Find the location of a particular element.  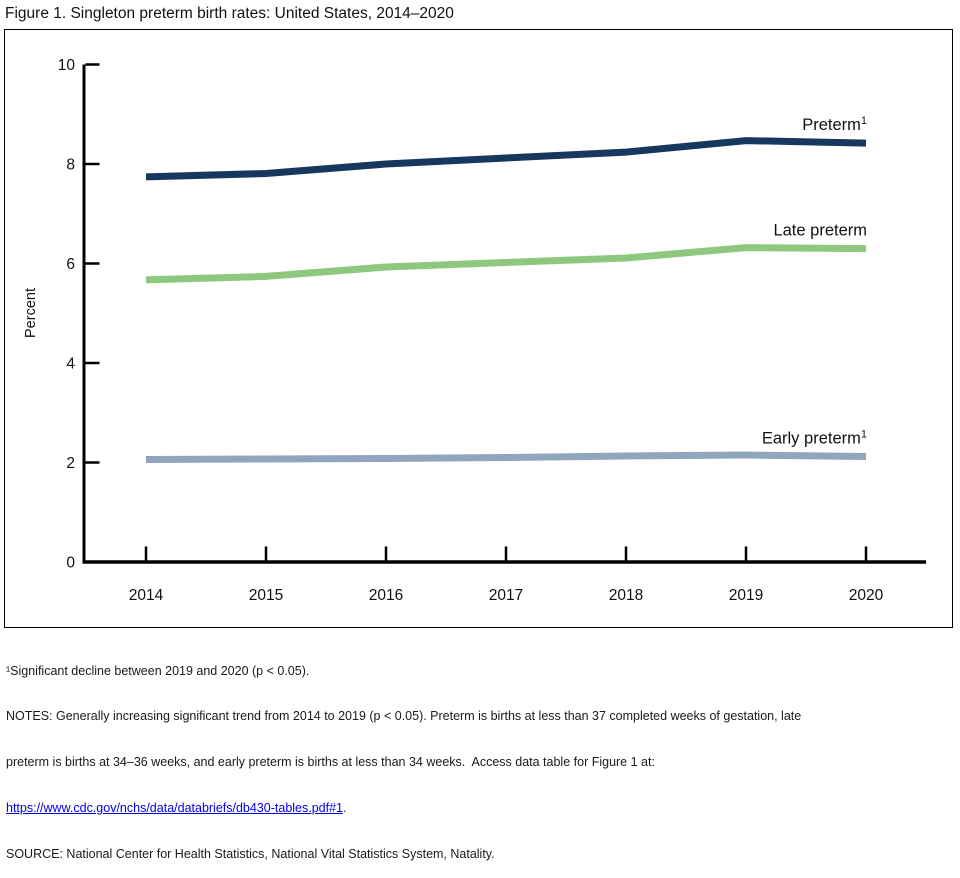

y-tick-label: 8 is located at coordinates (70, 165).